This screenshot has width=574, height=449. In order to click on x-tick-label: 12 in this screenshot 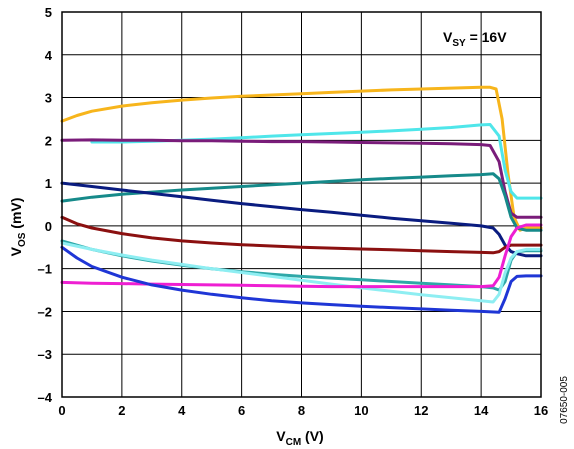, I will do `click(421, 410)`.